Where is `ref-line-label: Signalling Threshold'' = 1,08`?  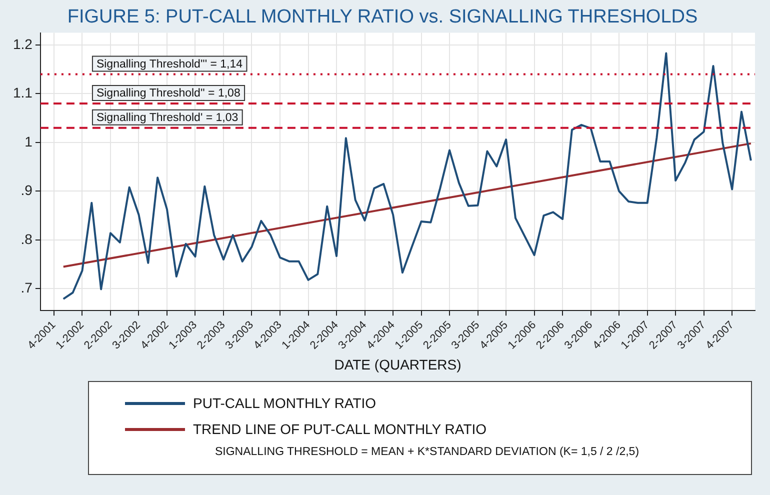 ref-line-label: Signalling Threshold'' = 1,08 is located at coordinates (168, 94).